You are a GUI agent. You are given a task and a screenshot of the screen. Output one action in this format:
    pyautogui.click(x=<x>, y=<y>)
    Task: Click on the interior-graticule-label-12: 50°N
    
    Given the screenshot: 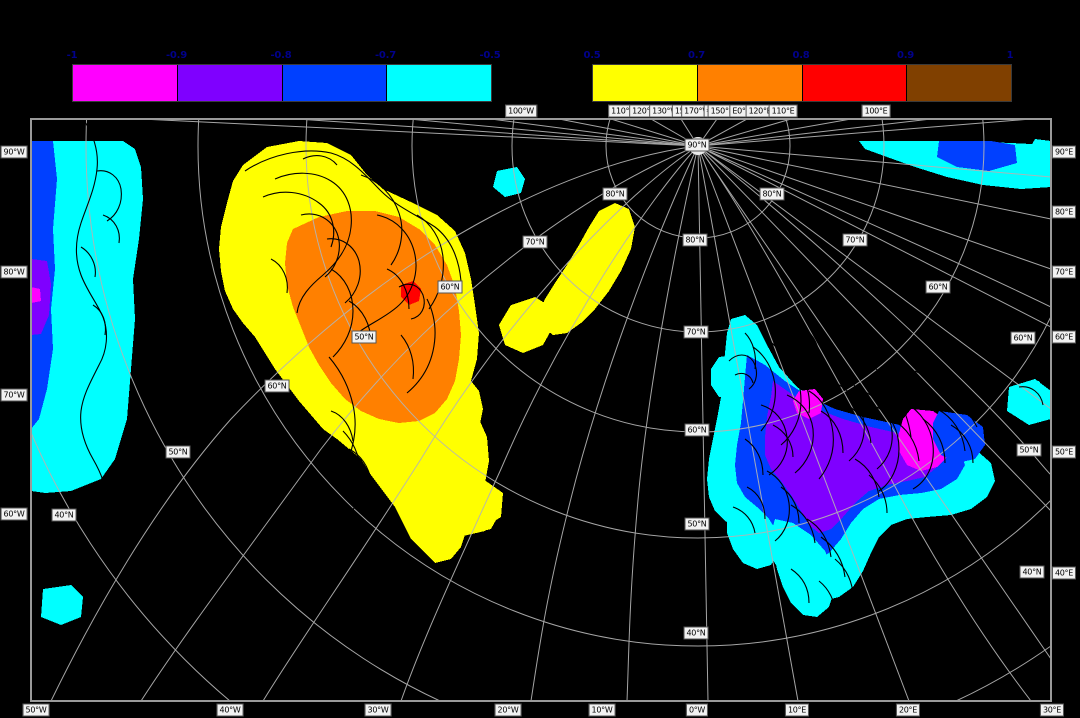 What is the action you would take?
    pyautogui.click(x=364, y=337)
    